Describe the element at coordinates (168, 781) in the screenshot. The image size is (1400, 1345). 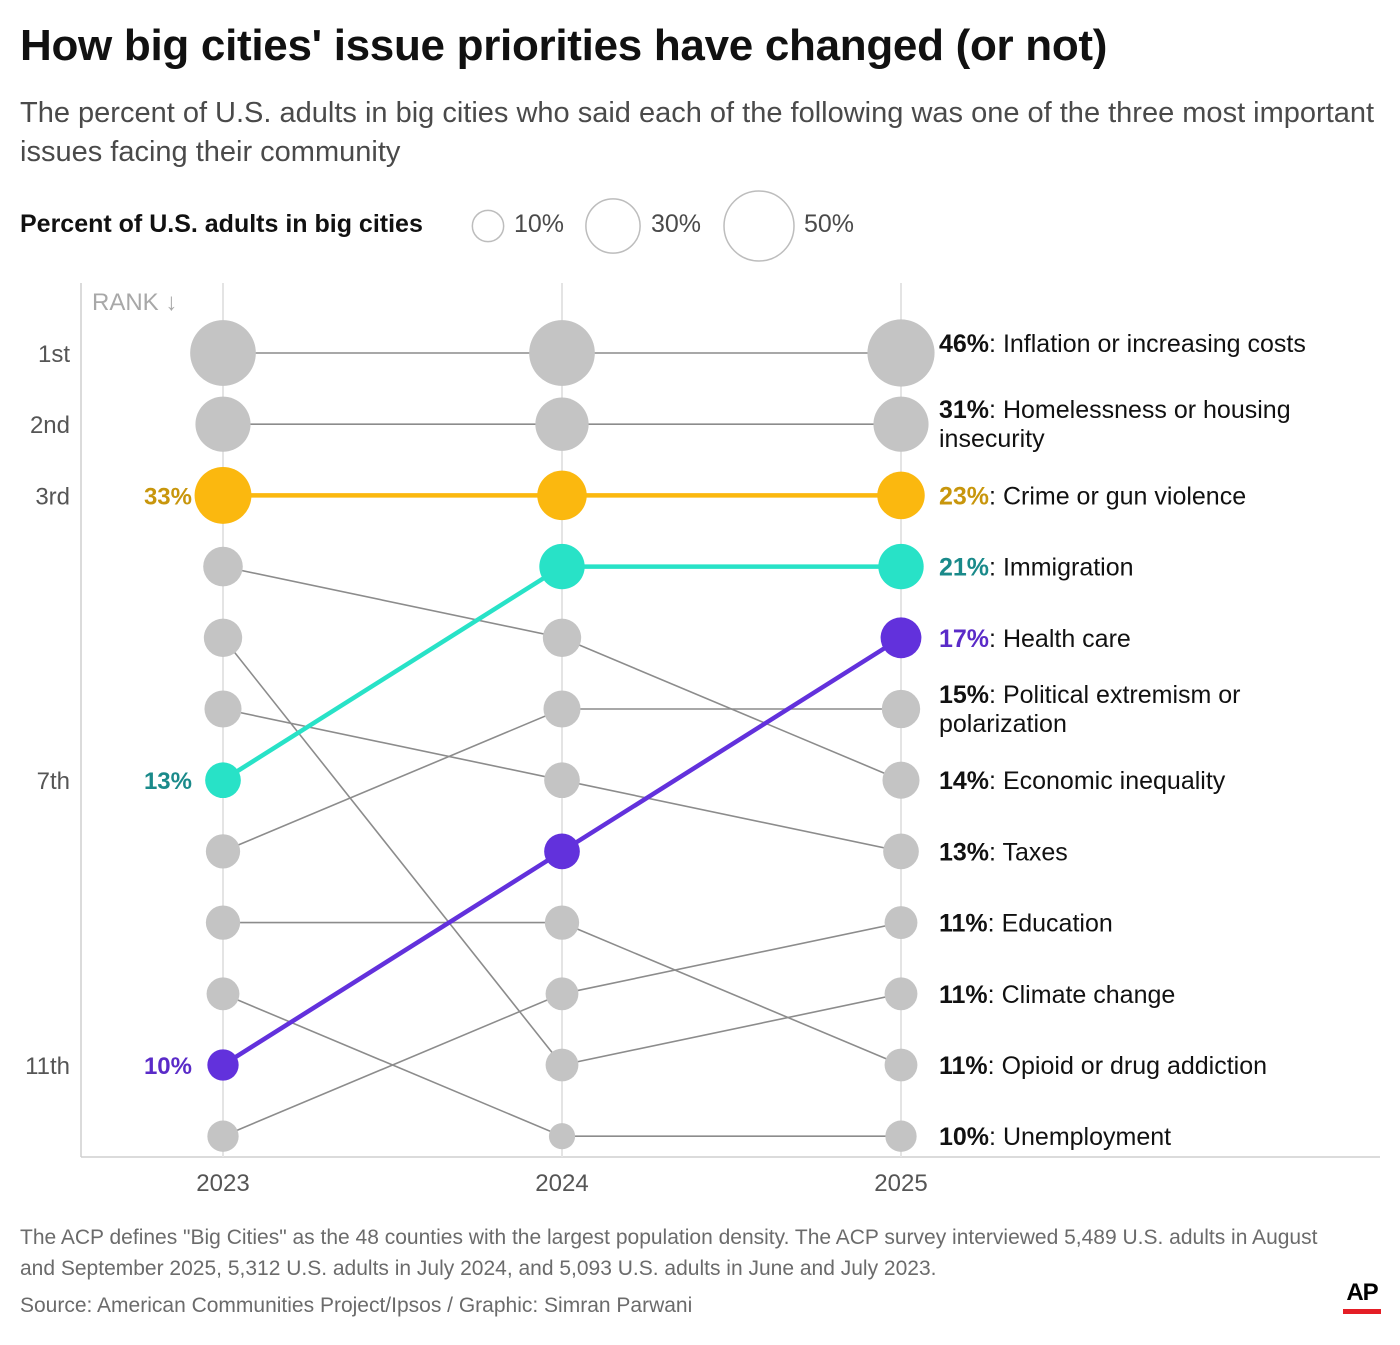
I see `label-2023-immigration: 13%` at that location.